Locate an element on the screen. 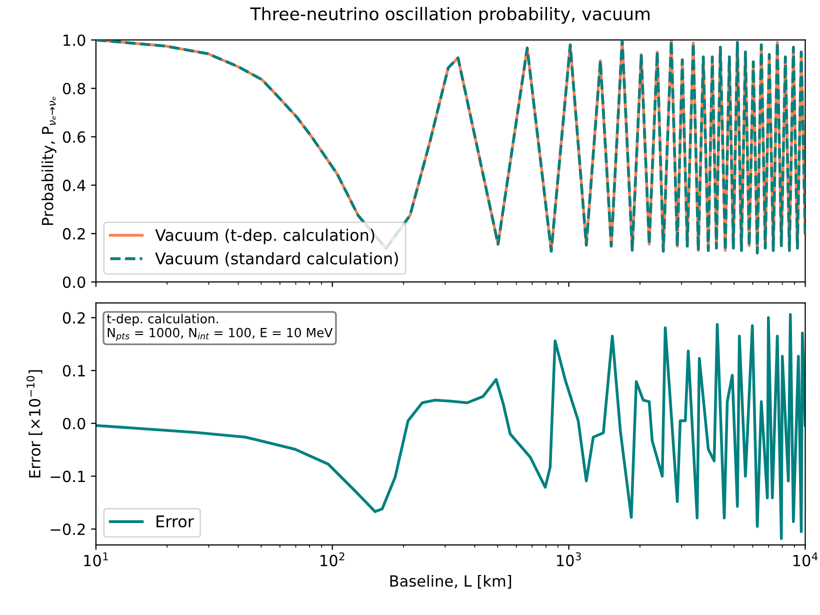 The image size is (820, 615). y-tick-label: −0.2 is located at coordinates (67, 530).